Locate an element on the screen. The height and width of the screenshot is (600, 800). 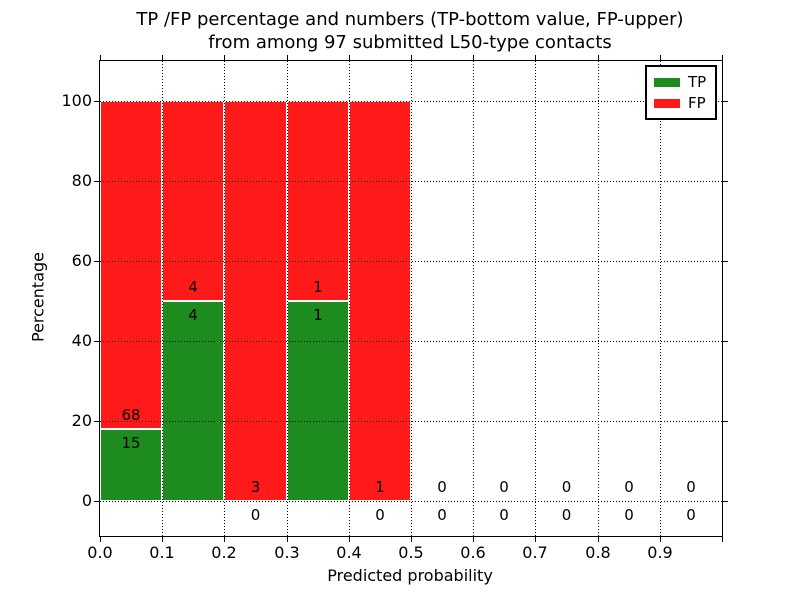
legend-label-tp: TP is located at coordinates (697, 82).